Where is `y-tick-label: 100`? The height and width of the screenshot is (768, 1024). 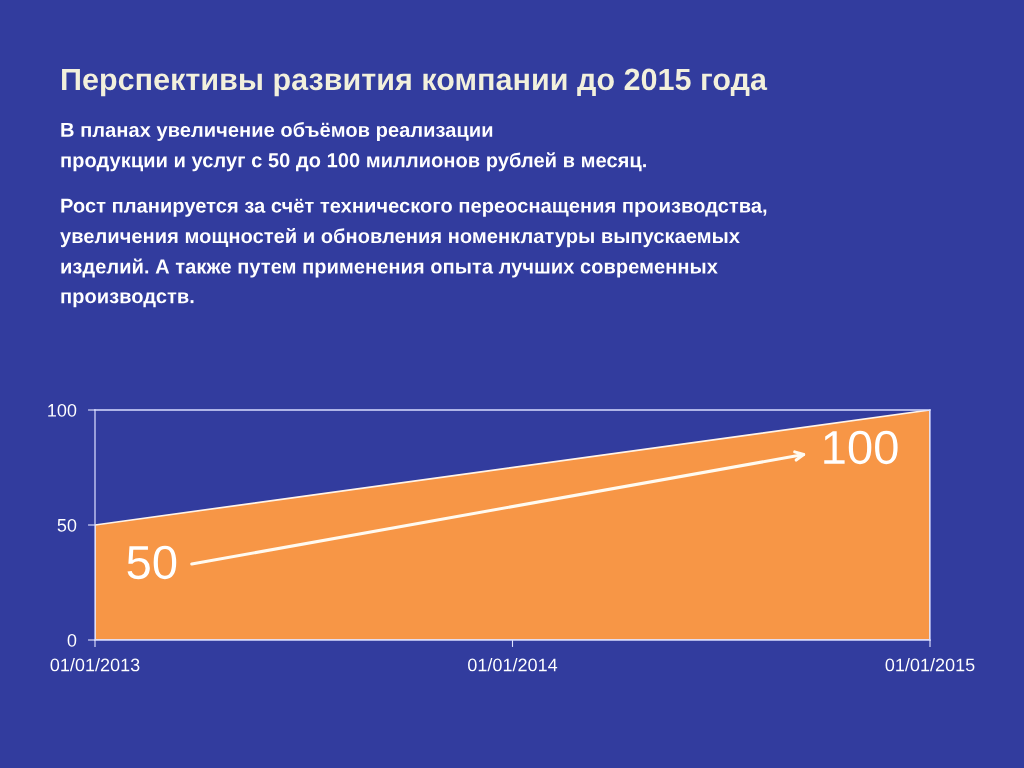
y-tick-label: 100 is located at coordinates (62, 410).